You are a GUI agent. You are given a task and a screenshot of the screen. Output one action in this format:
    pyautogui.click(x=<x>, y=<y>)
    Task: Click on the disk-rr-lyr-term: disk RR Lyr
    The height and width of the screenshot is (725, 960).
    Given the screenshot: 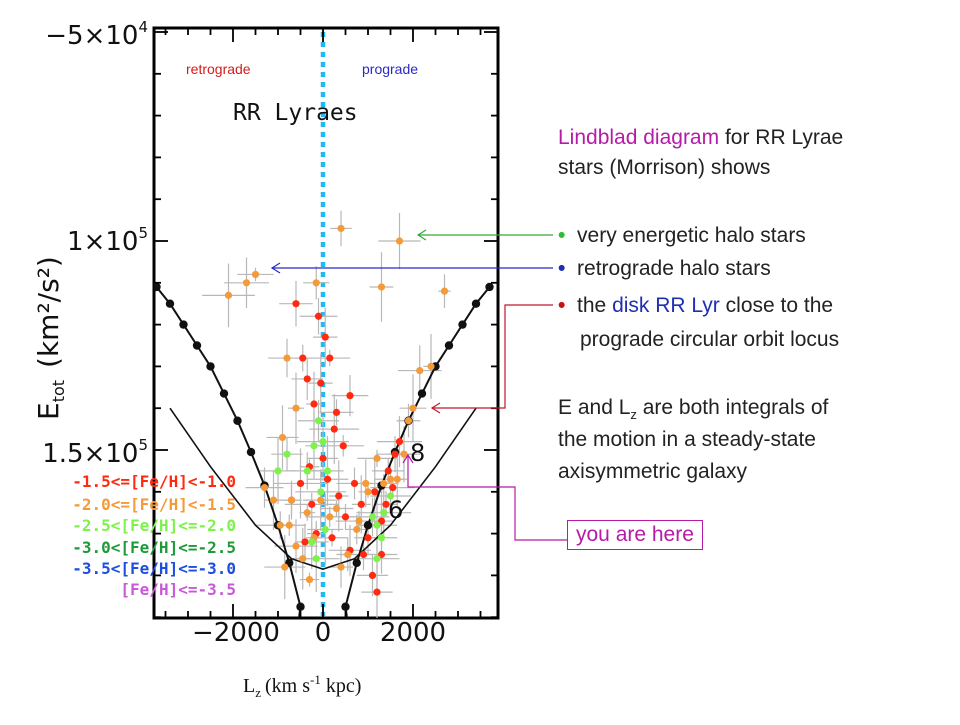 What is the action you would take?
    pyautogui.click(x=666, y=305)
    